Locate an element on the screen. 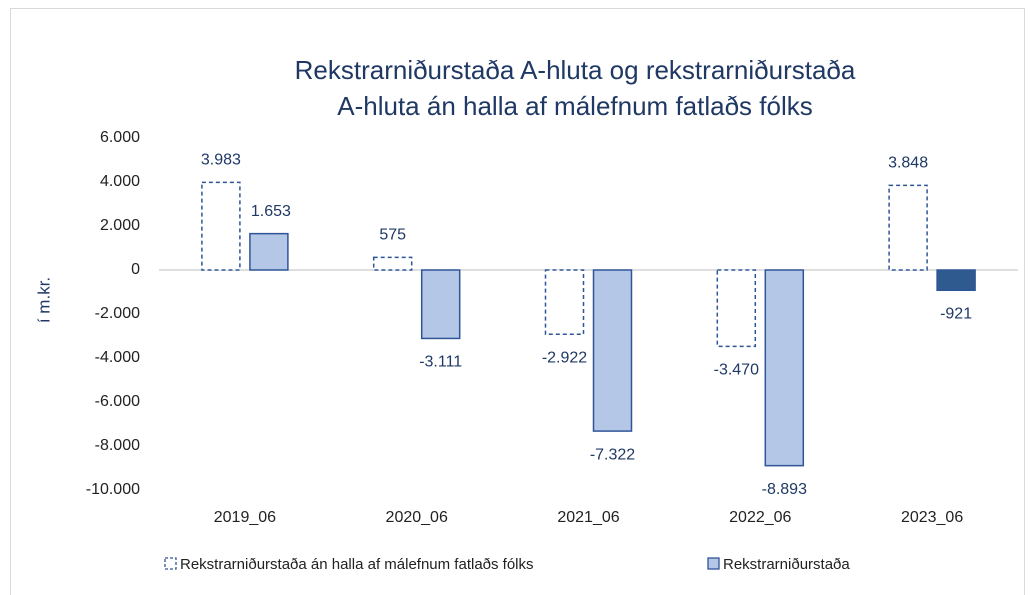  y-tick-label: 4.000 is located at coordinates (120, 181).